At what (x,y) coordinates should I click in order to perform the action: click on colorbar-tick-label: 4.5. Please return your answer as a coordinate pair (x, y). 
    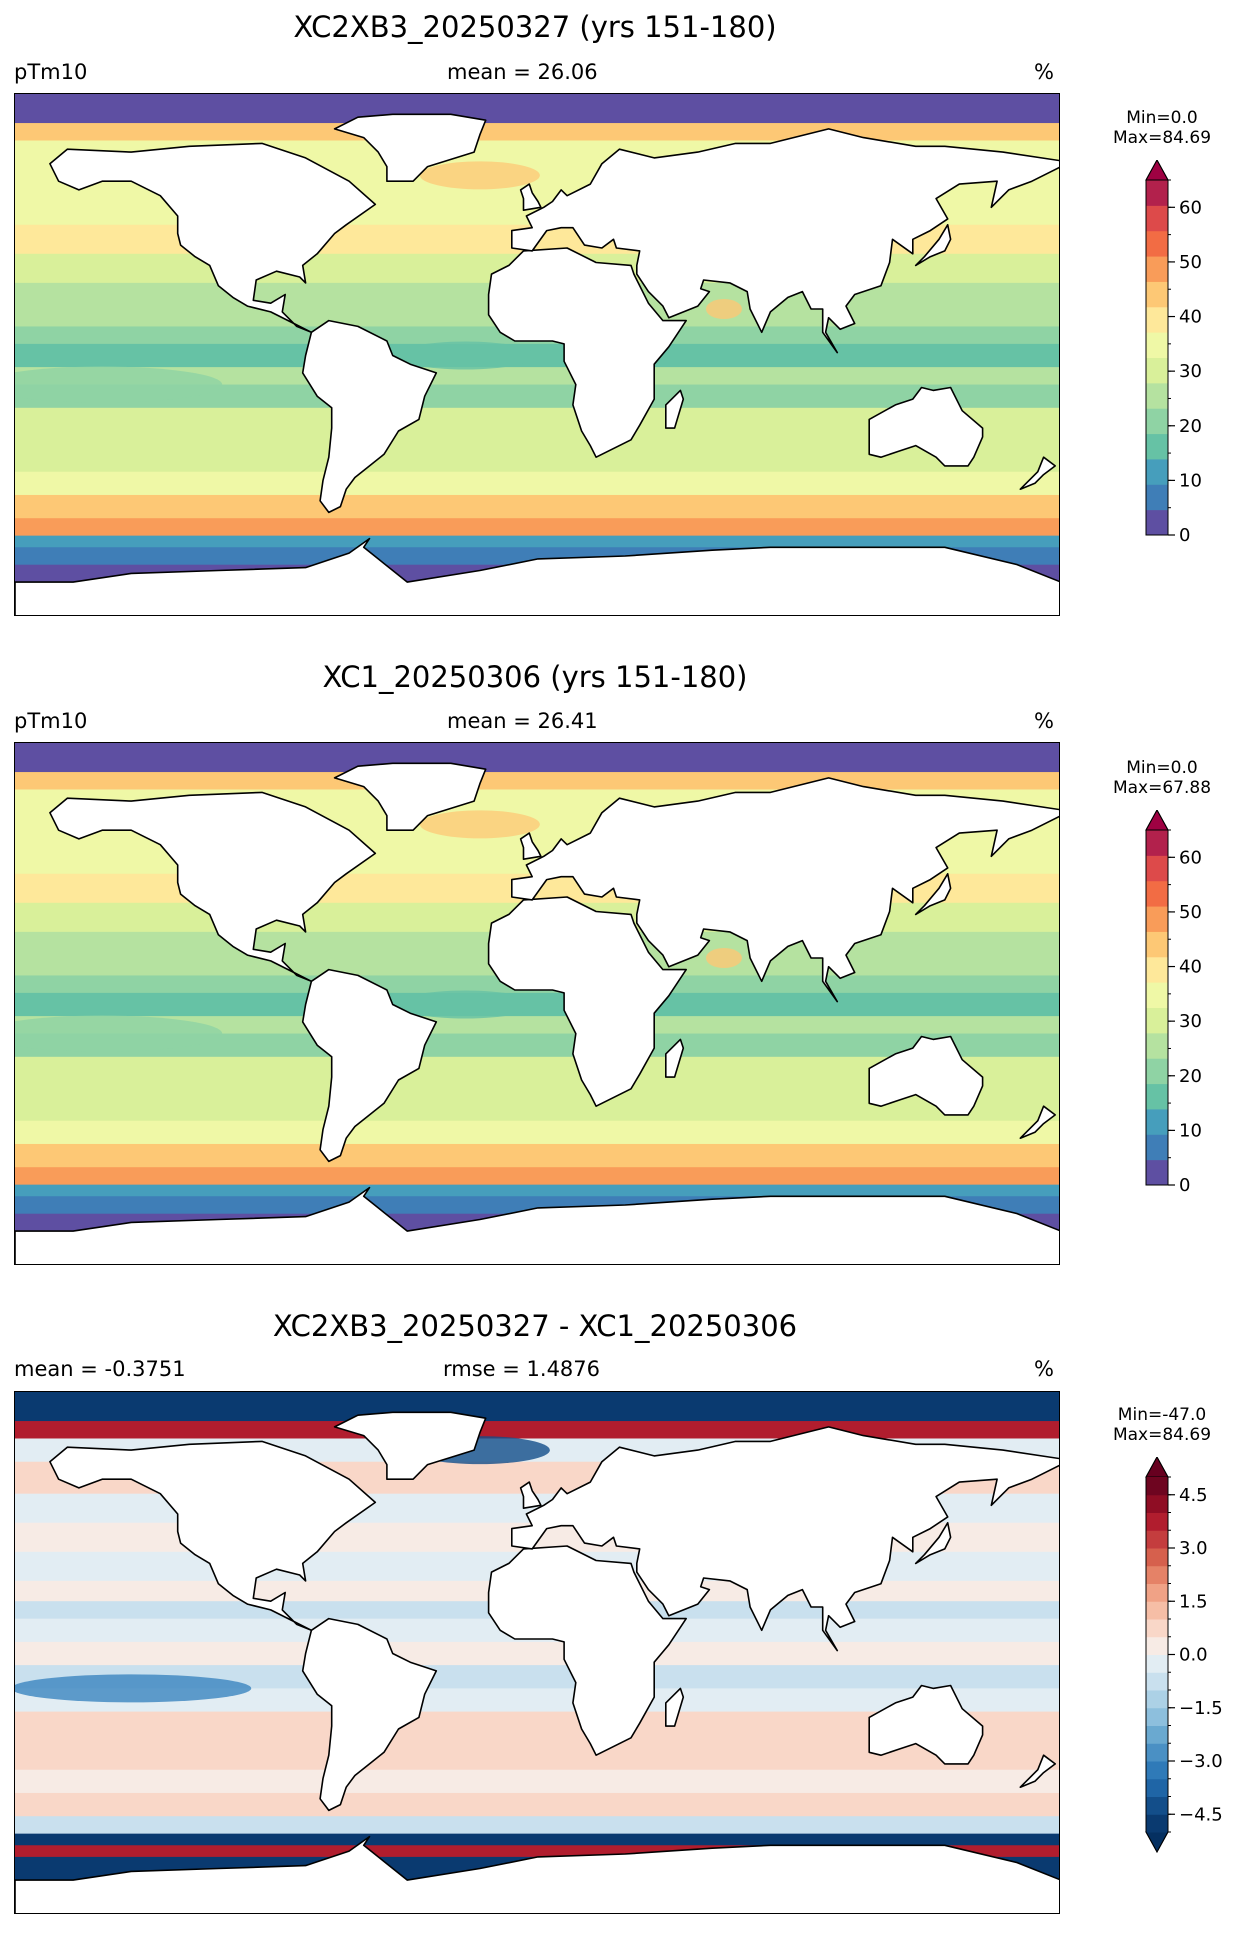
    Looking at the image, I should click on (1193, 1495).